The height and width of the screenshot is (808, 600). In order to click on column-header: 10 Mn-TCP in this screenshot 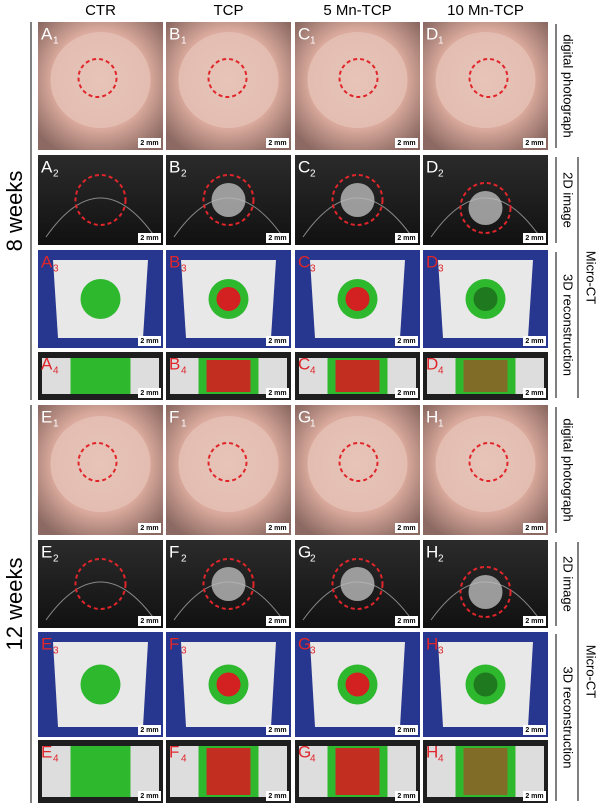, I will do `click(485, 10)`.